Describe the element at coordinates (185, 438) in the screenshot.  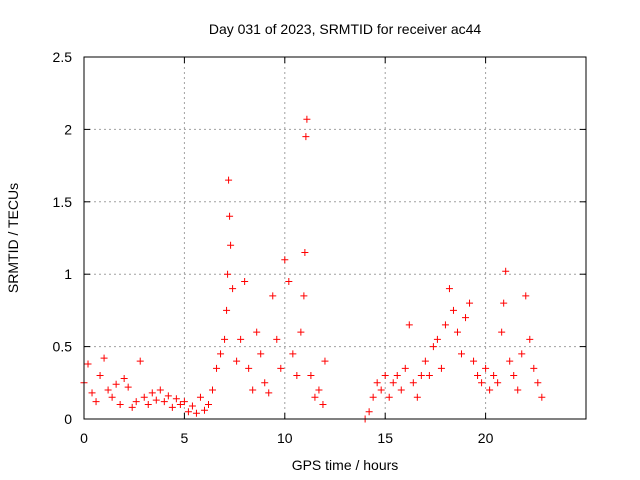
I see `x-tick-label: 5` at that location.